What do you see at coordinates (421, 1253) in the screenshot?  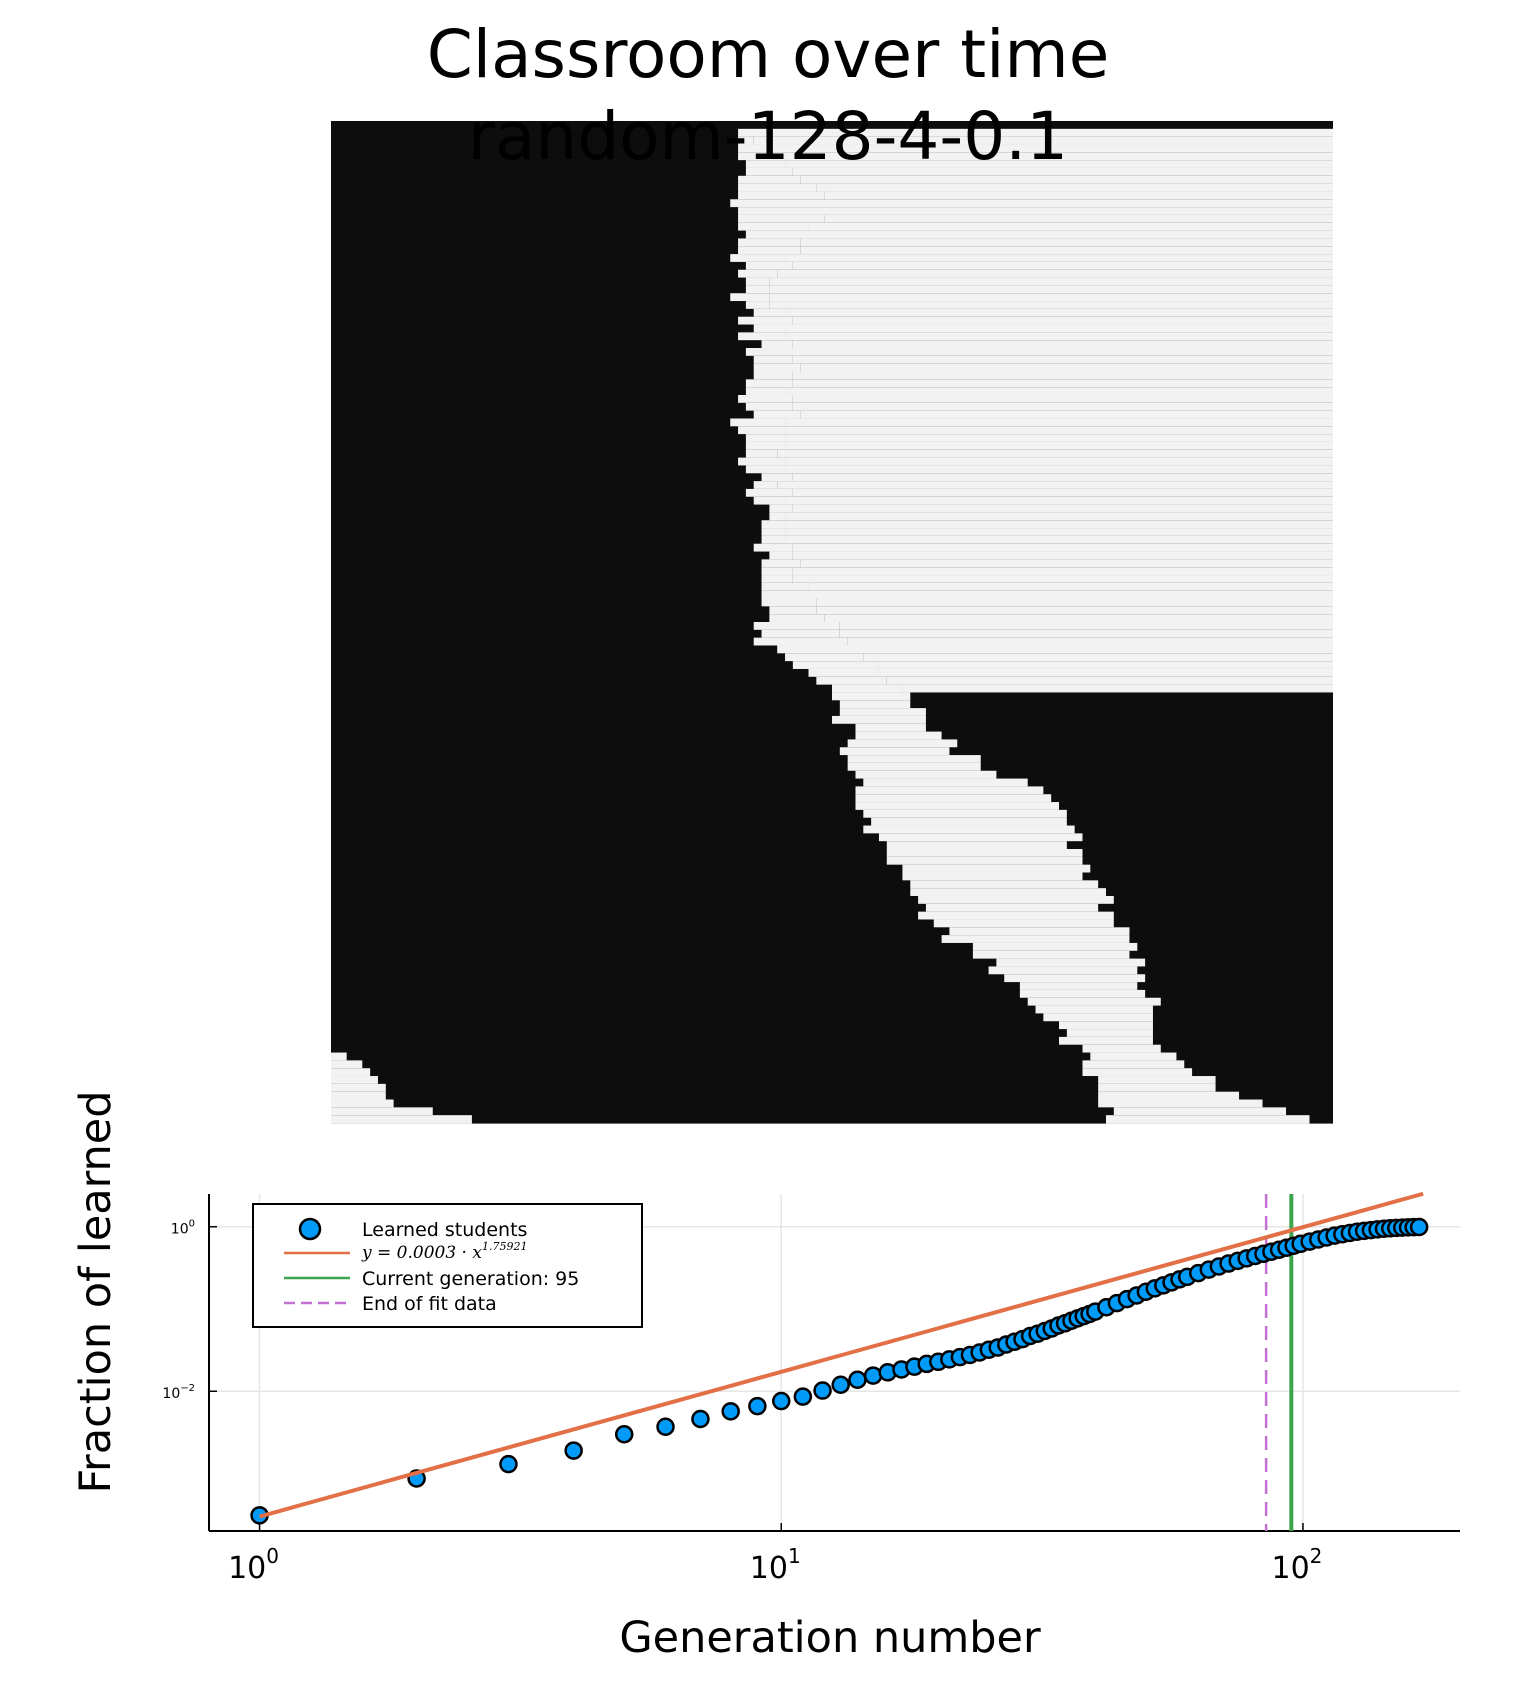 I see `legend-fit-prefix: y = 0.0003 · x` at bounding box center [421, 1253].